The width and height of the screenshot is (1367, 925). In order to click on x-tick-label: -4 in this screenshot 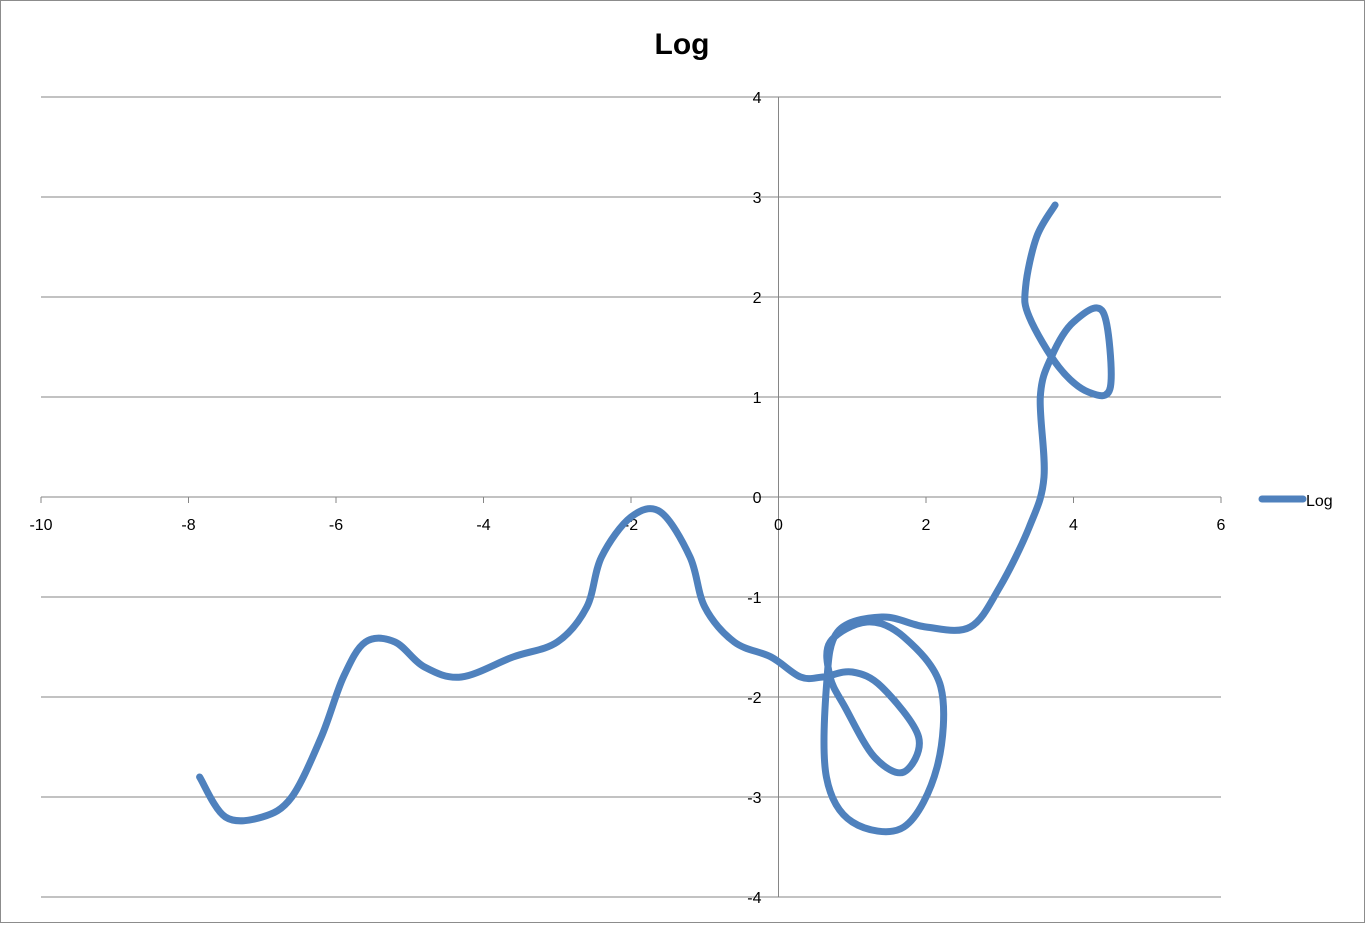, I will do `click(483, 525)`.